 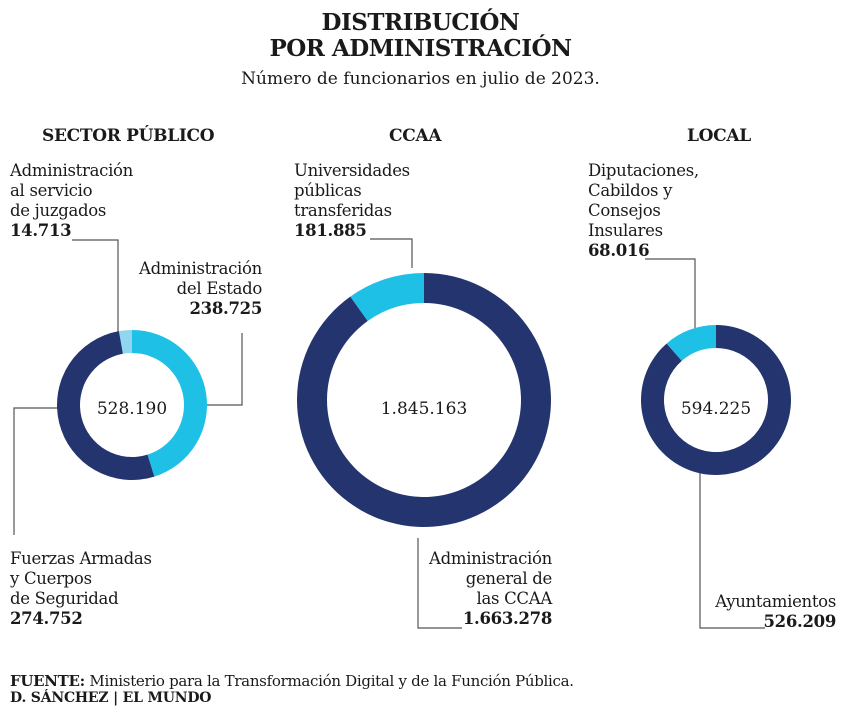 I want to click on donut-total-sector-publico: 528.190, so click(x=132, y=409).